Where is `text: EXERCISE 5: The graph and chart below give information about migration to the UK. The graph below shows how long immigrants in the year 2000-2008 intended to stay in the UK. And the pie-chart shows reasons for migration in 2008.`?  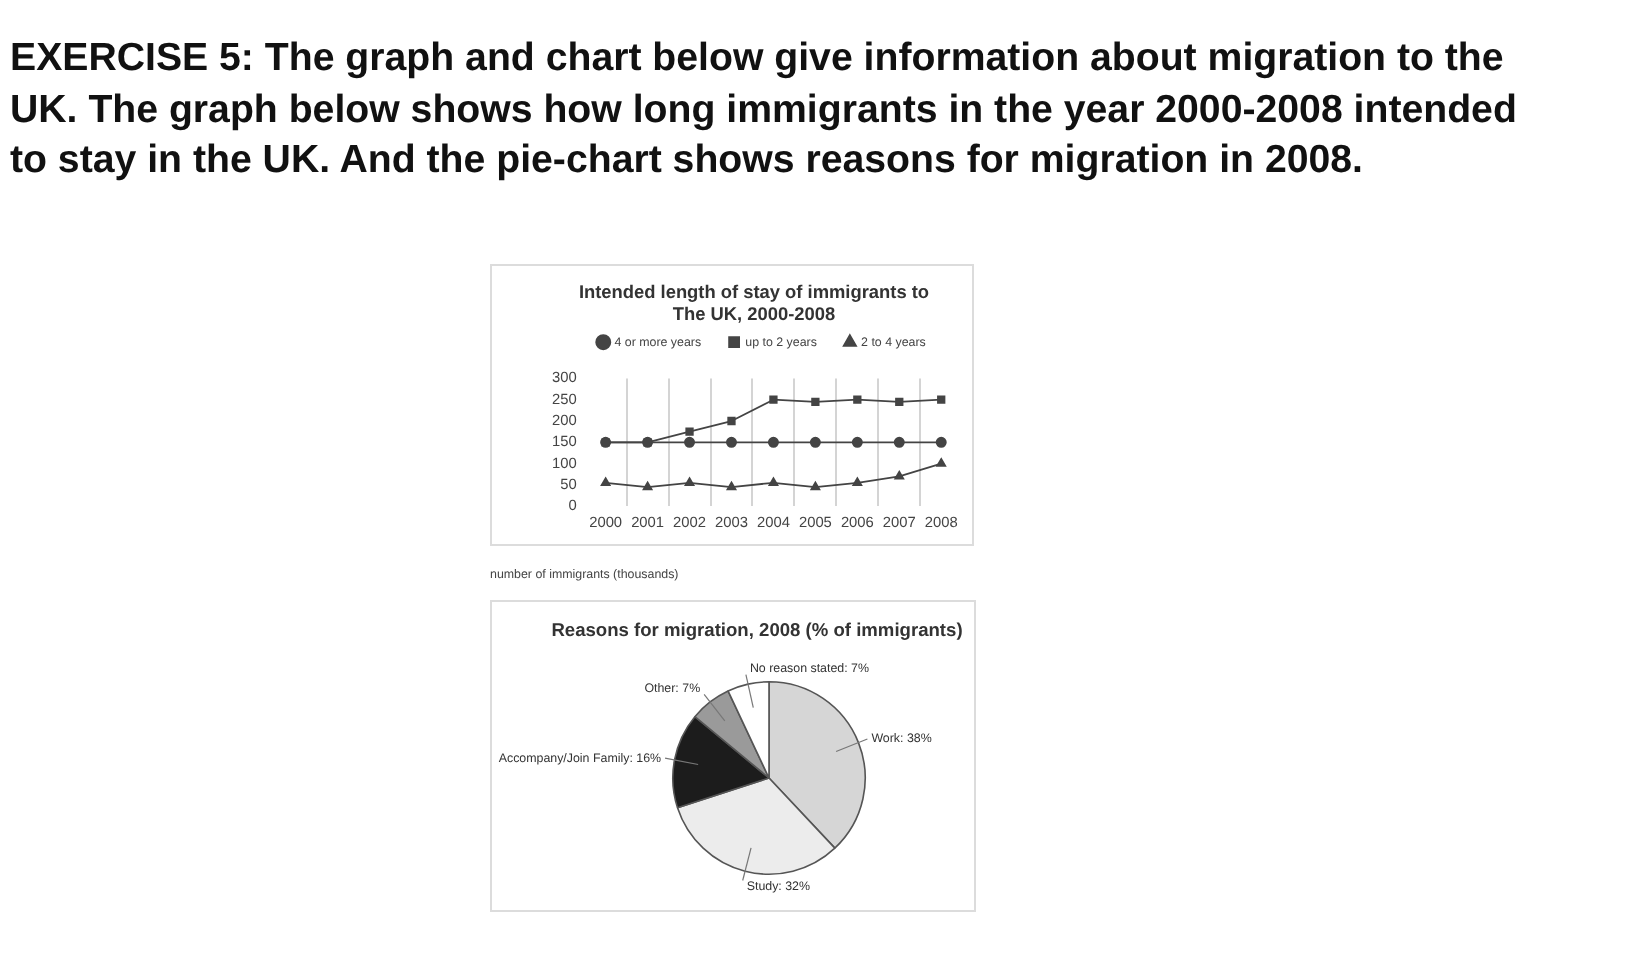
text: EXERCISE 5: The graph and chart below give information about migration to the UK. The graph below shows how long immigrants in the year 2000-2008 intended to stay in the UK. And the pie-chart shows reasons for migration in 2008. is located at coordinates (764, 110).